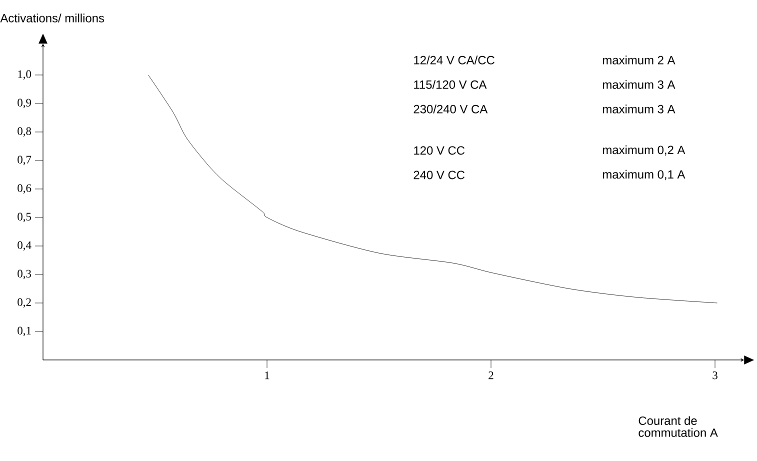  What do you see at coordinates (439, 175) in the screenshot?
I see `annotation: 240 V CC` at bounding box center [439, 175].